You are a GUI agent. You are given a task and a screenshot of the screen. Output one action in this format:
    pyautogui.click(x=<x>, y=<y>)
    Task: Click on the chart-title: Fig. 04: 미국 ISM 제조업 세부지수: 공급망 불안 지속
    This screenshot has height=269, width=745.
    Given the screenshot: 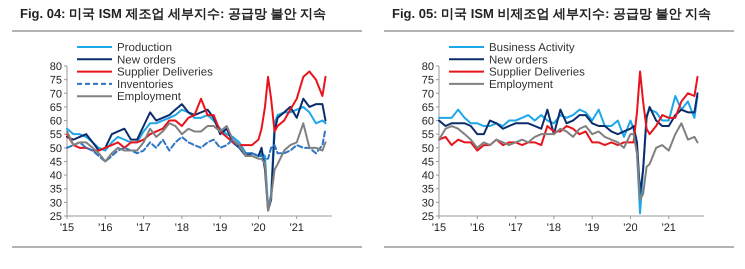 What is the action you would take?
    pyautogui.click(x=173, y=13)
    